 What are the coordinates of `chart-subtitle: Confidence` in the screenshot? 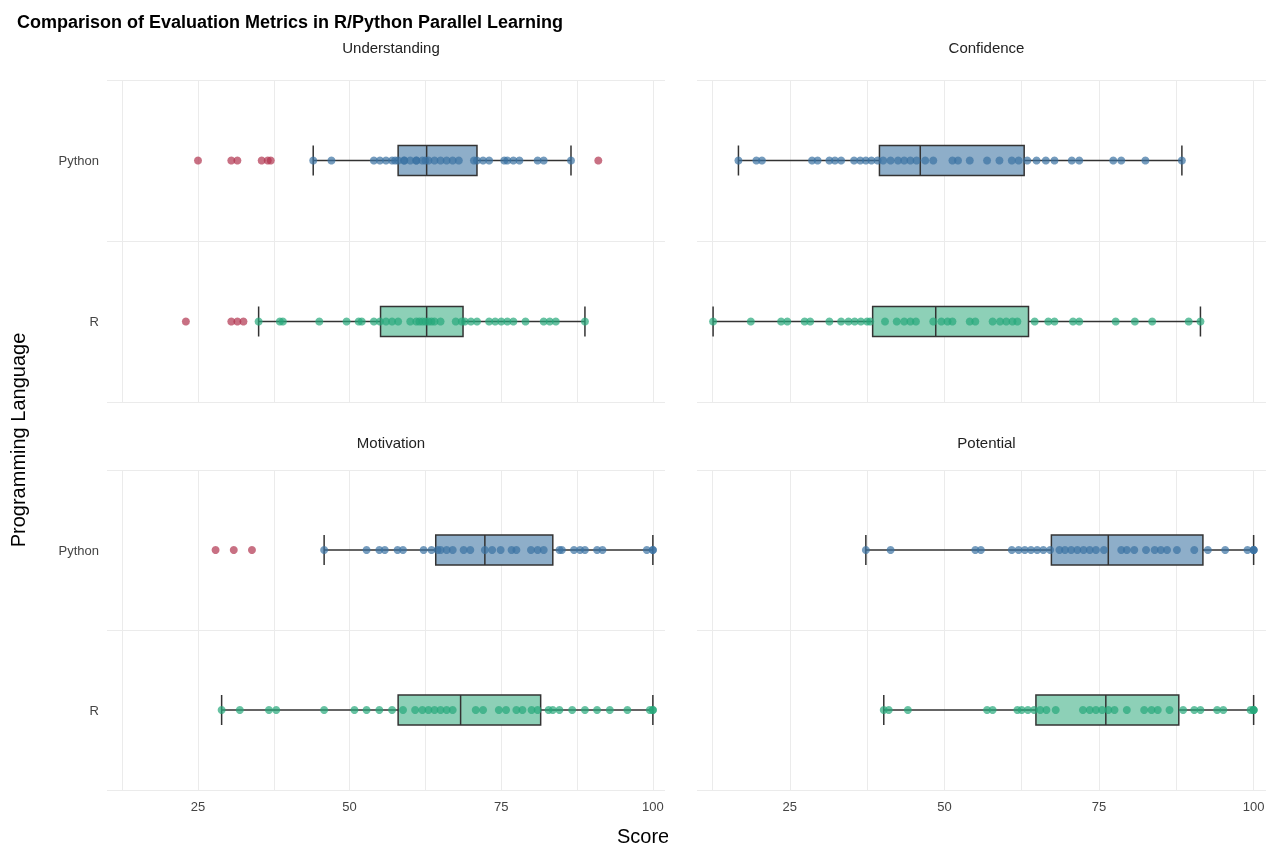 It's located at (986, 47).